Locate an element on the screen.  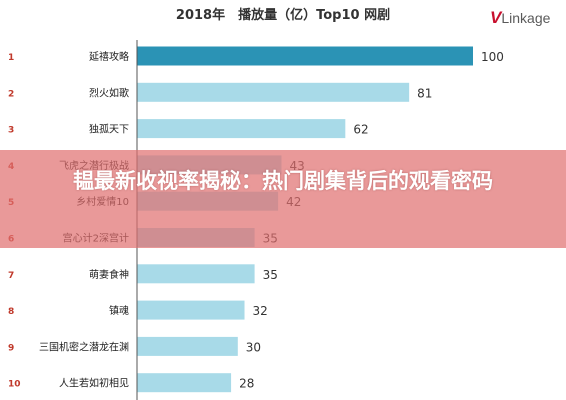
value-label: 100 is located at coordinates (492, 57).